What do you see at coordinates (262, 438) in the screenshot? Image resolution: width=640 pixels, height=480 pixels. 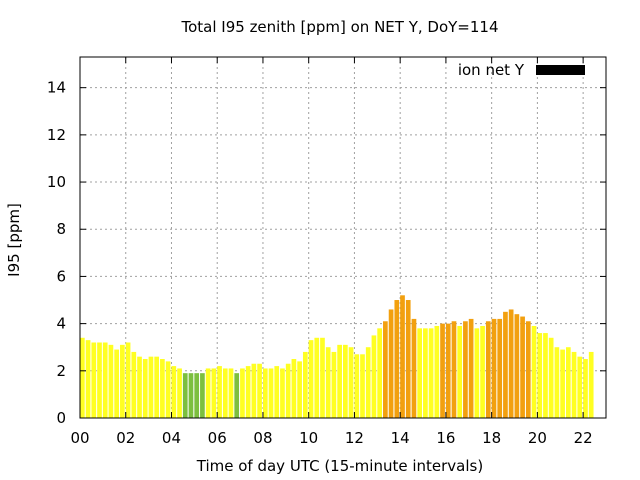 I see `x-tick-label: 08` at bounding box center [262, 438].